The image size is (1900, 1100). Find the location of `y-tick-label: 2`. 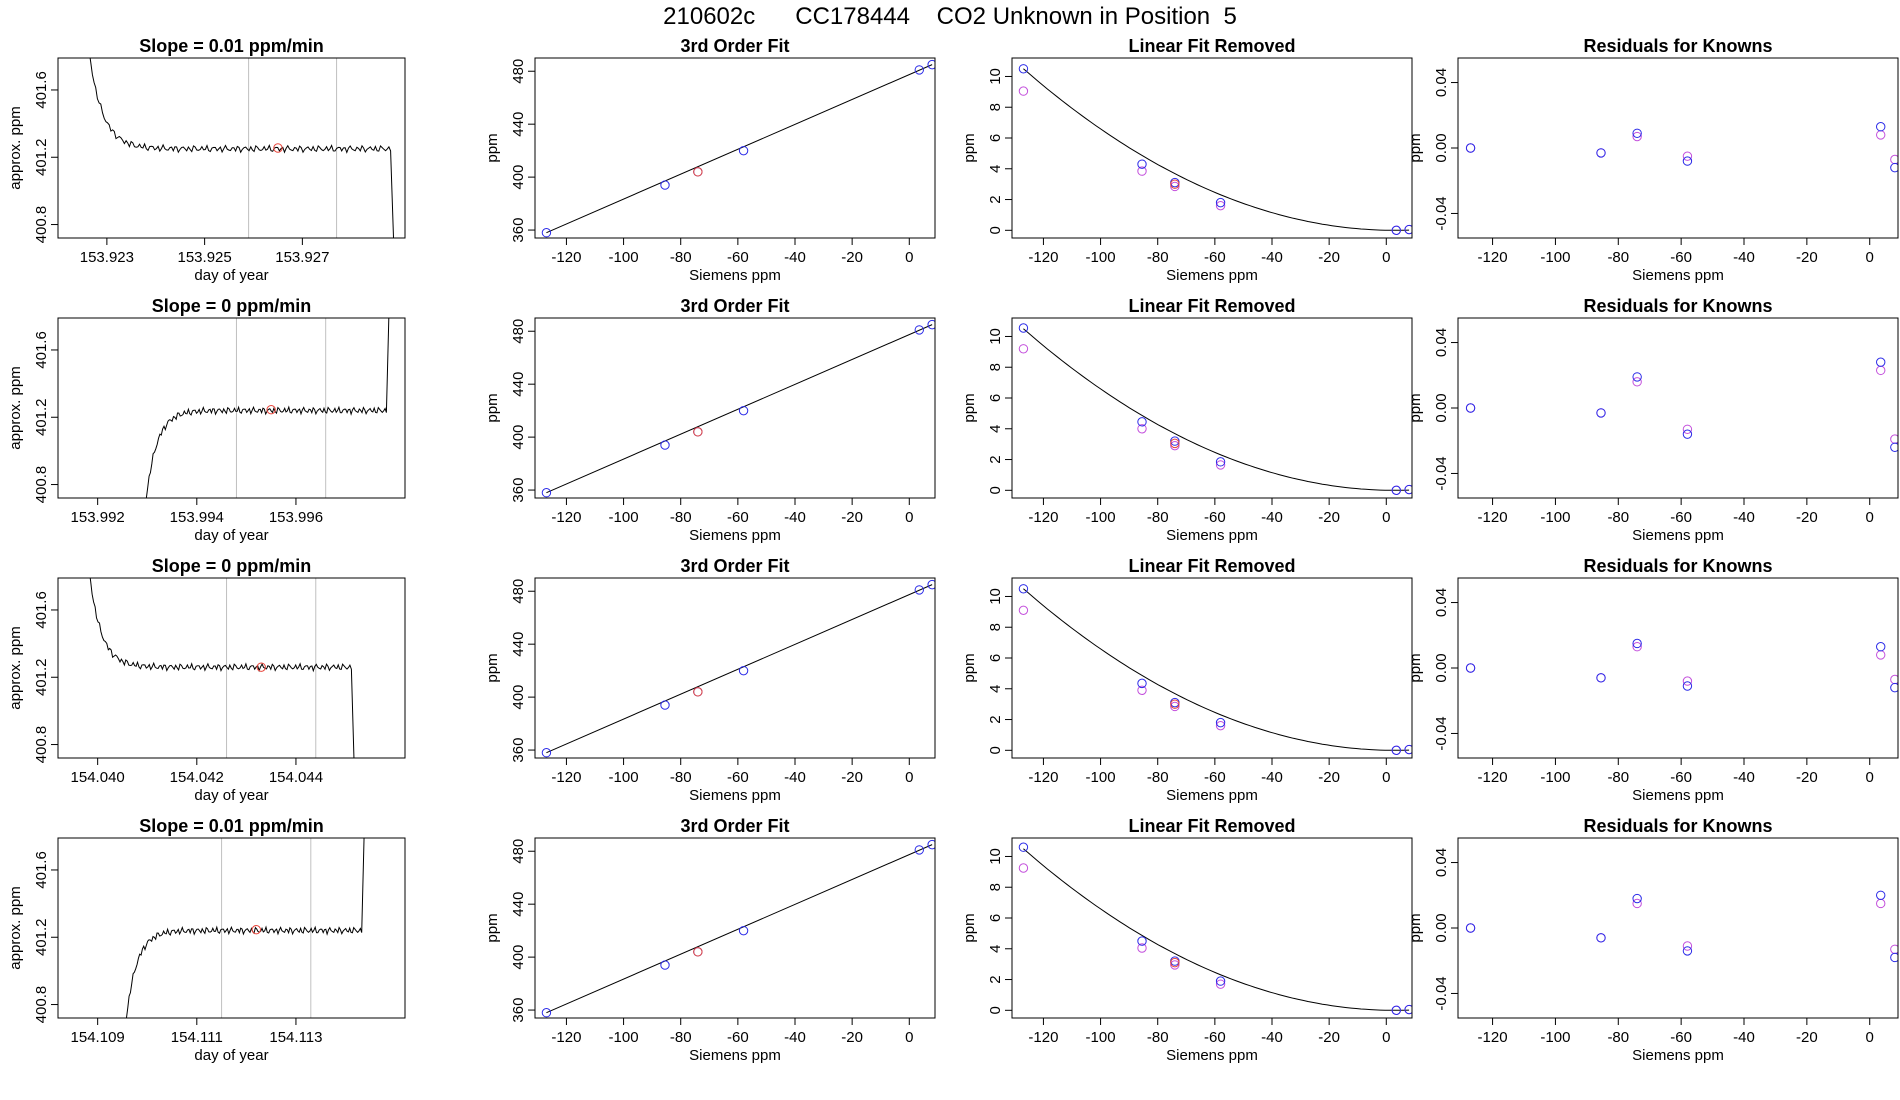

y-tick-label: 2 is located at coordinates (995, 719).